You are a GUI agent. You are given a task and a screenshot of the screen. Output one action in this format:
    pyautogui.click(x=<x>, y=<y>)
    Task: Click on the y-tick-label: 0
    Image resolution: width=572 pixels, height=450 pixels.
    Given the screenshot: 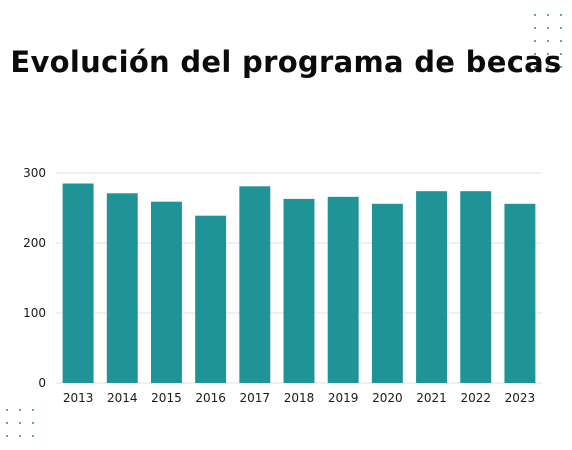 What is the action you would take?
    pyautogui.click(x=42, y=383)
    